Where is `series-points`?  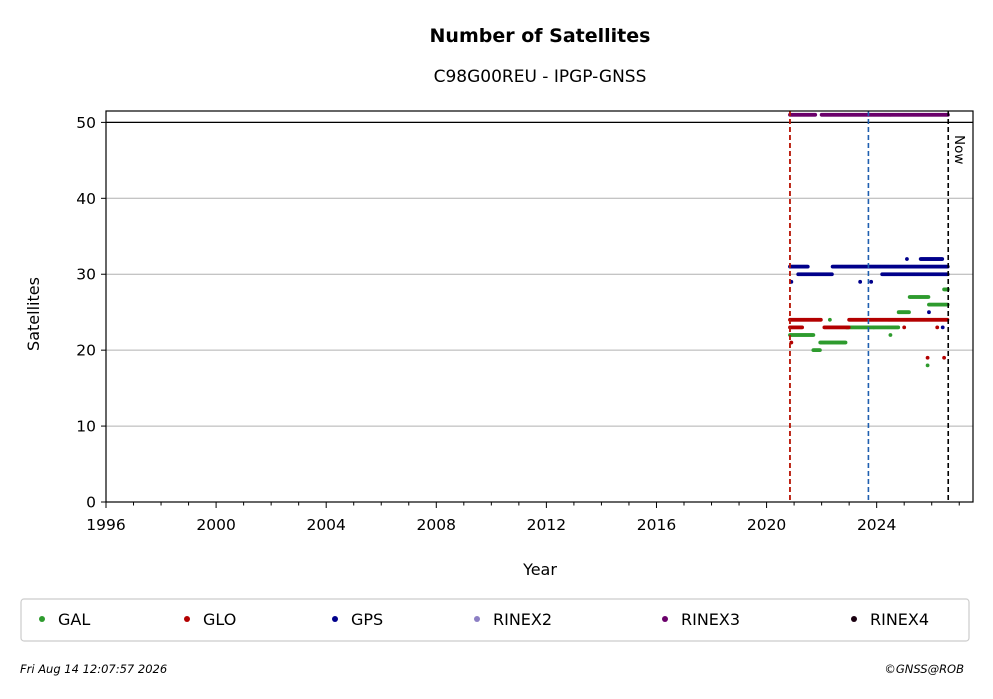
series-points is located at coordinates (869, 240).